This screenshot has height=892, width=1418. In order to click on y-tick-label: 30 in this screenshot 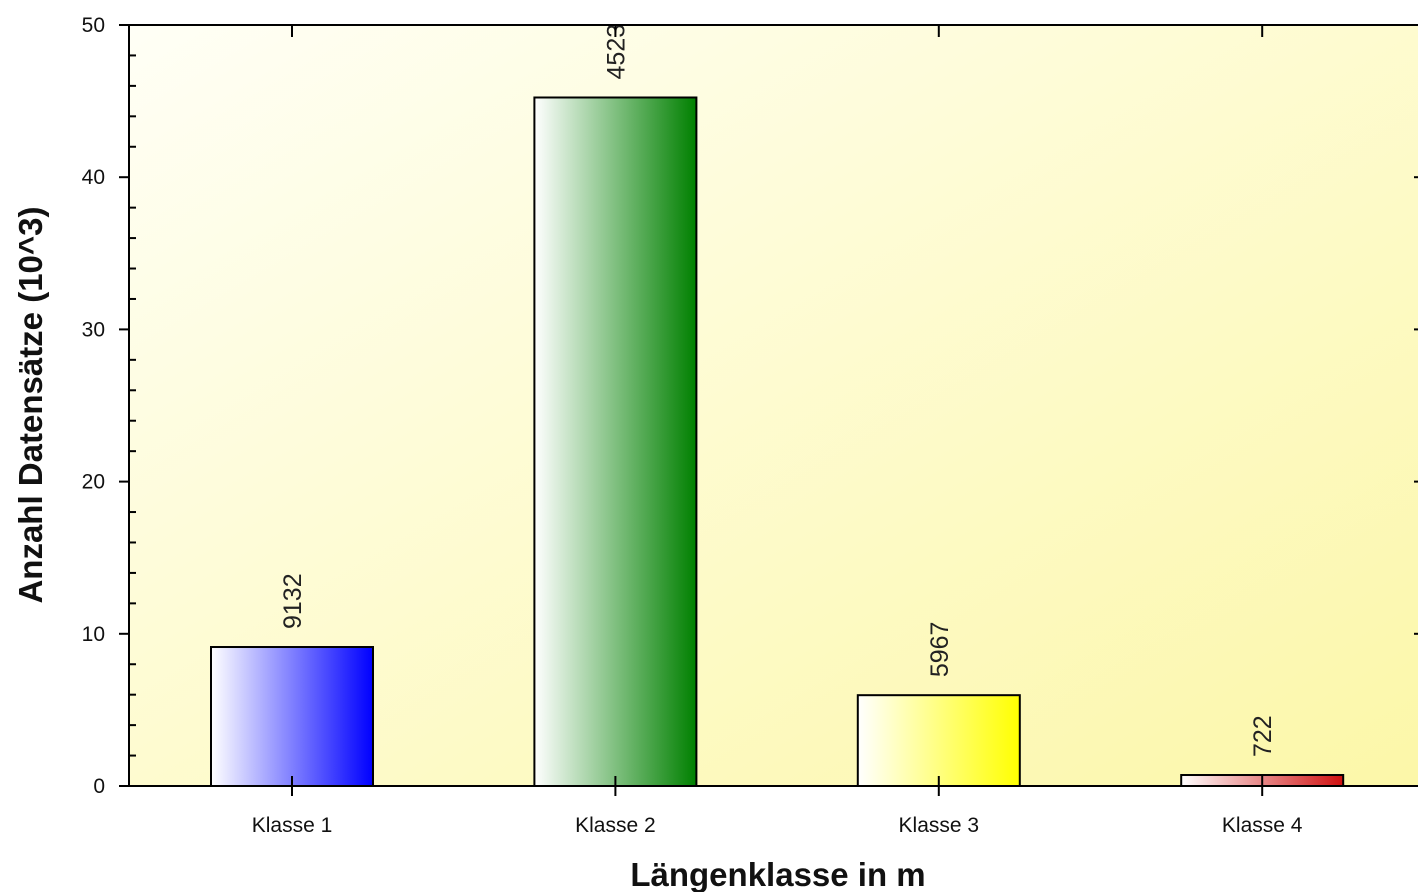, I will do `click(93, 329)`.